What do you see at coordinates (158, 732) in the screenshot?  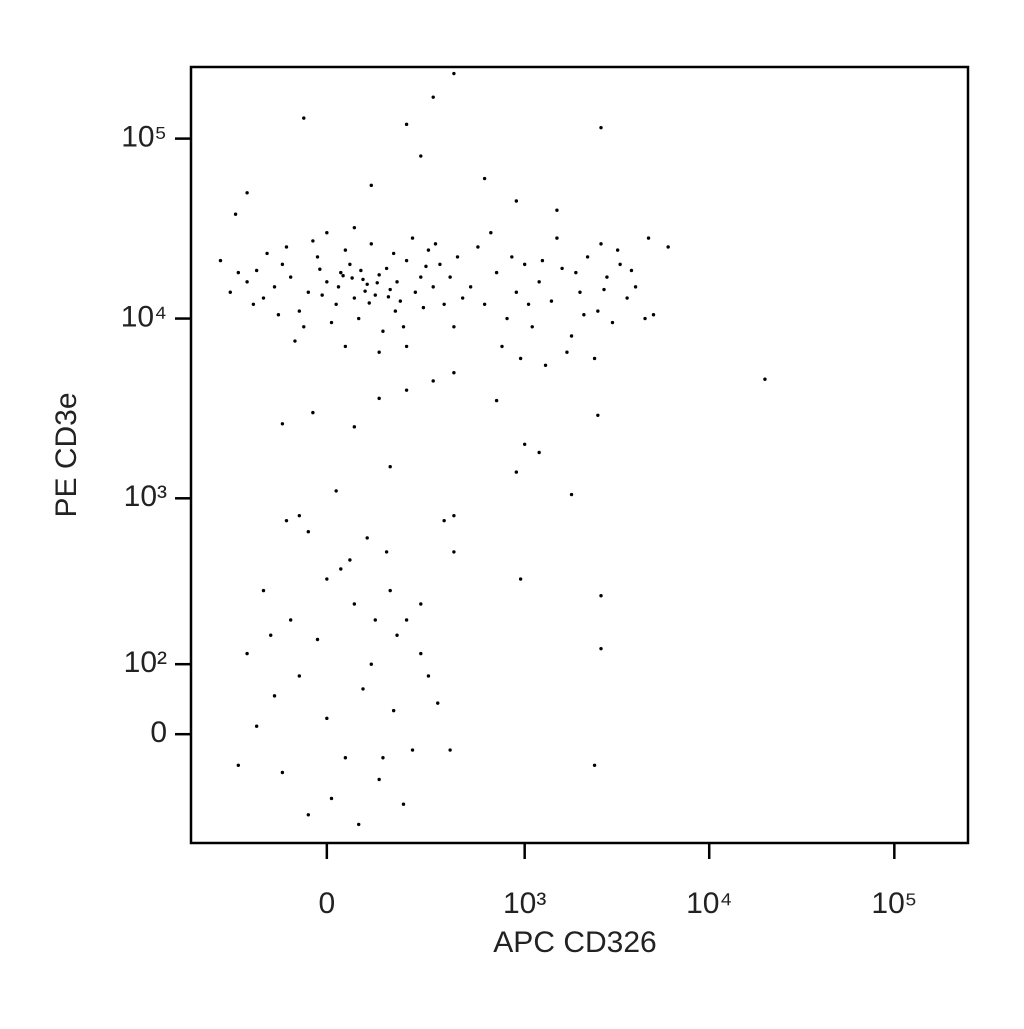 I see `y-tick-label: 0` at bounding box center [158, 732].